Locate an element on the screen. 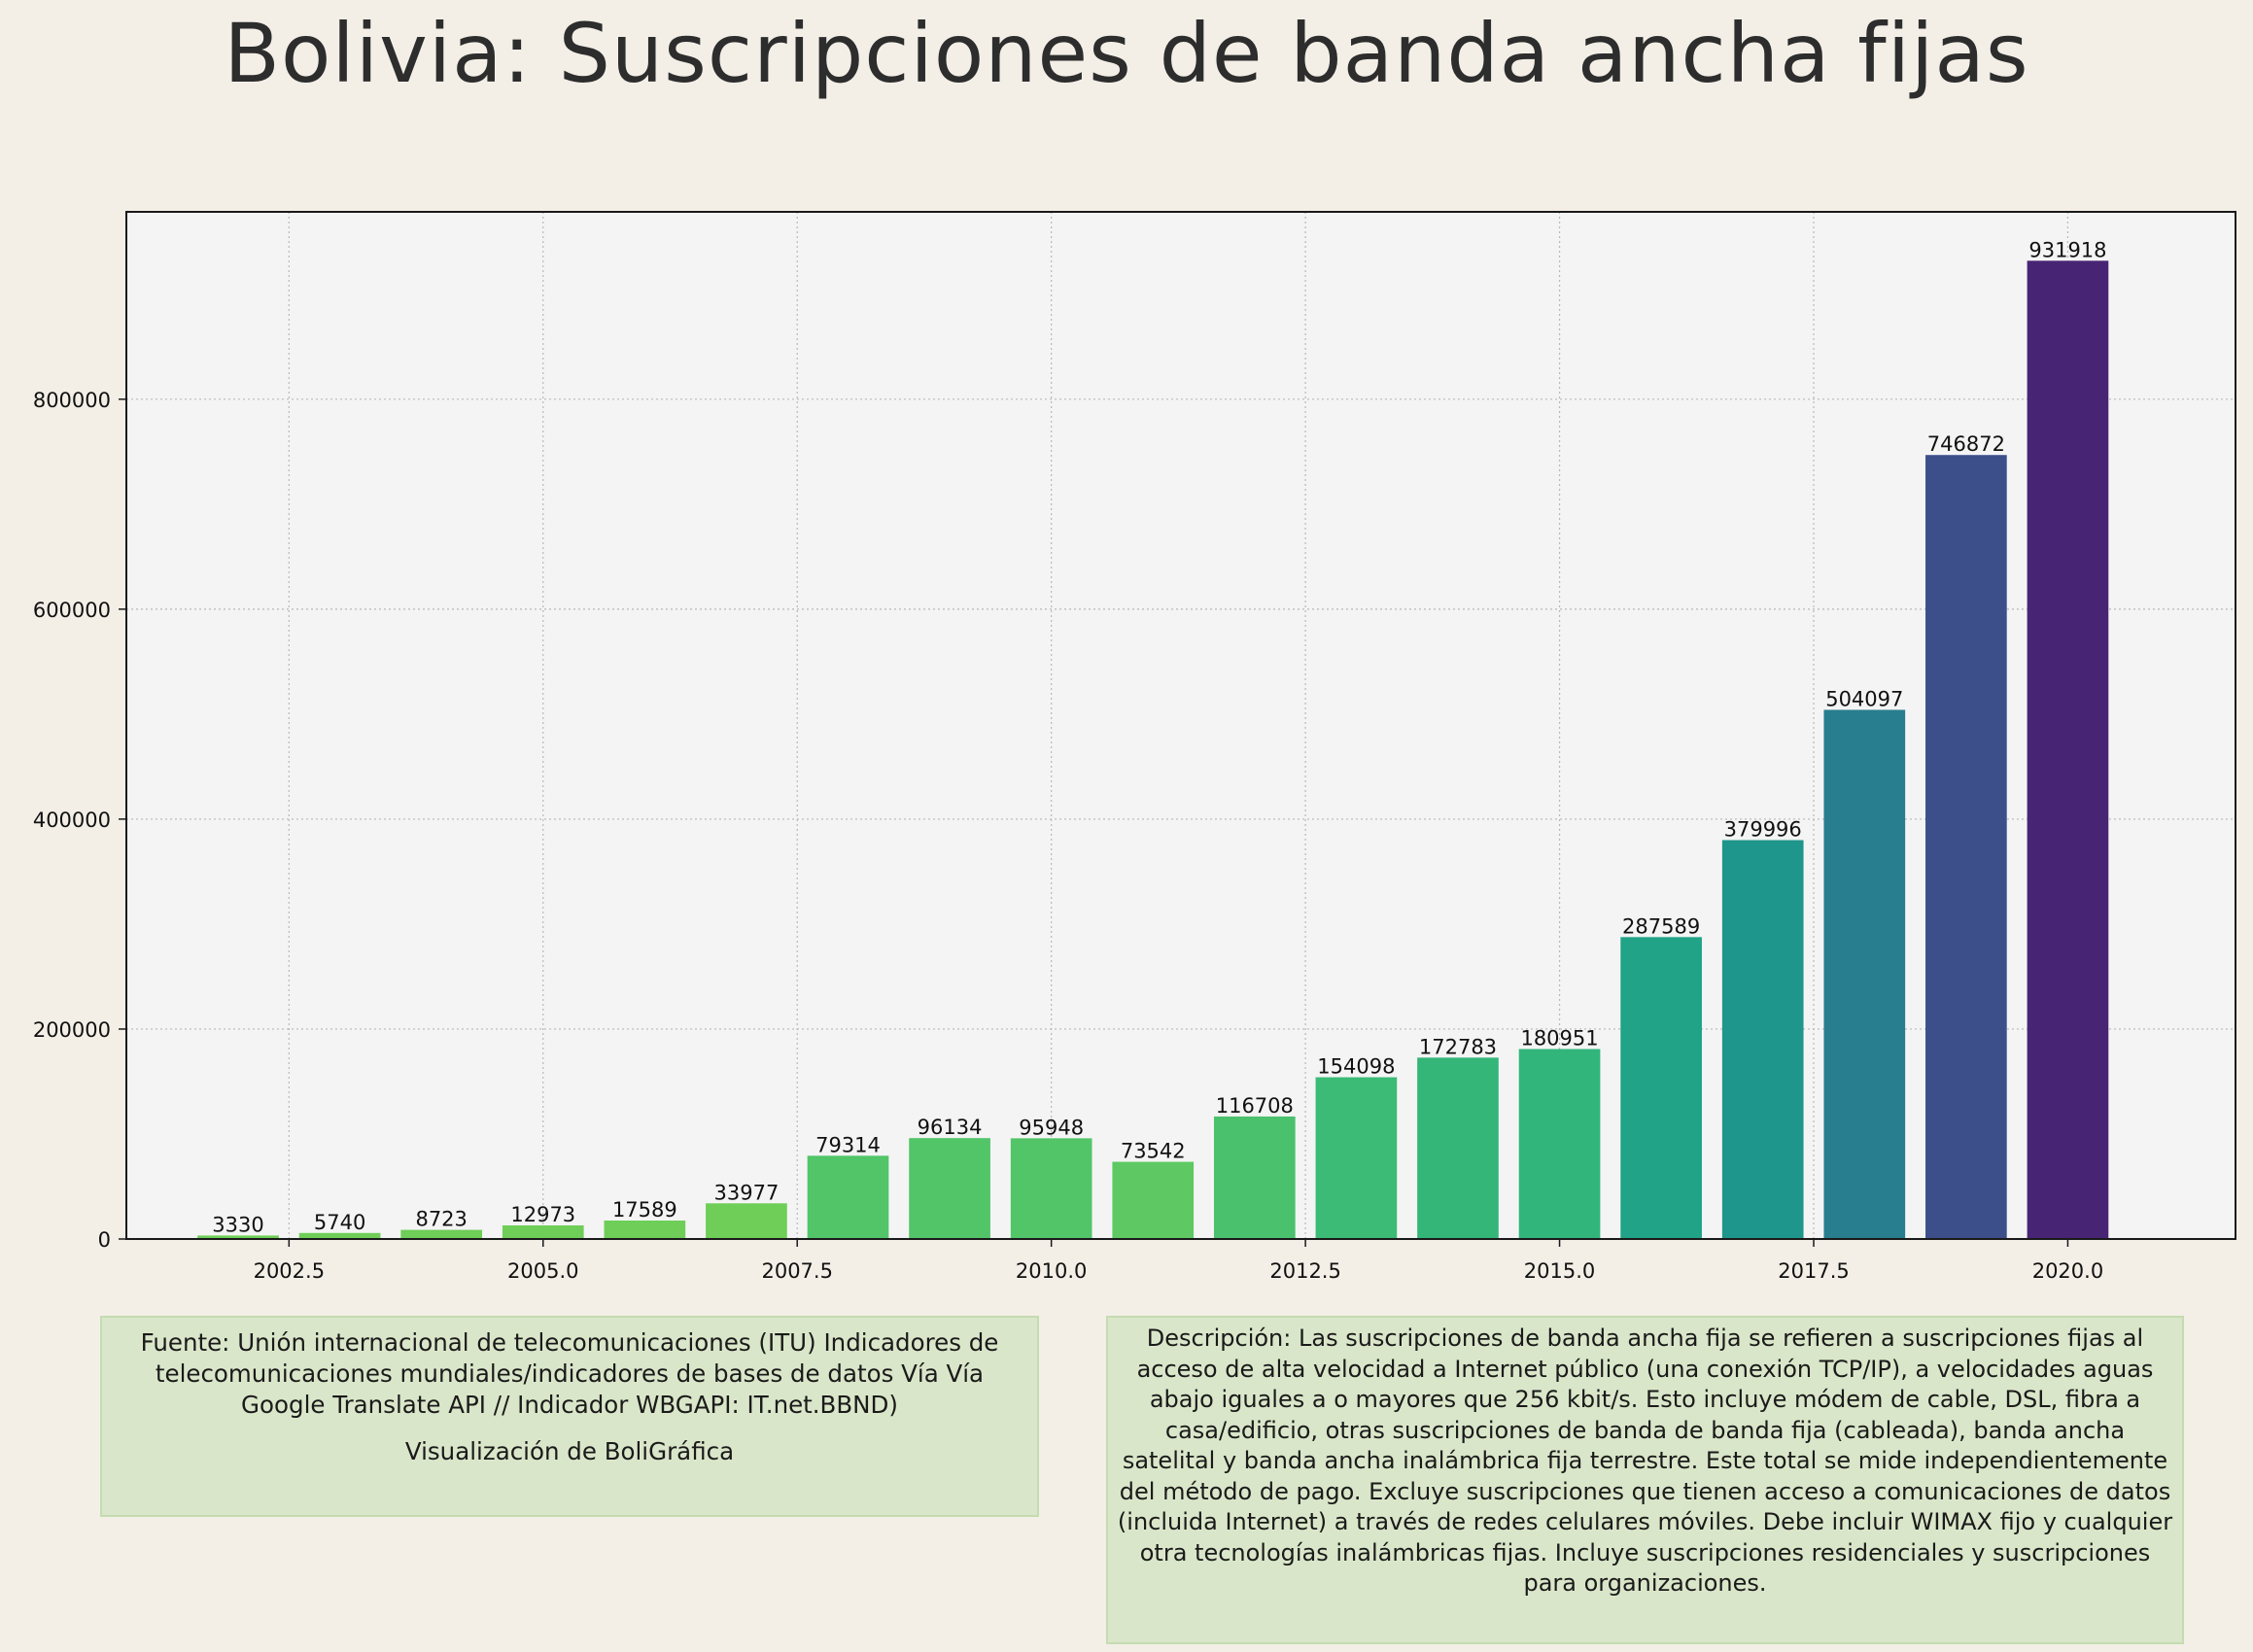 Image resolution: width=2253 pixels, height=1652 pixels. y-tick-label: 800000 is located at coordinates (72, 401).